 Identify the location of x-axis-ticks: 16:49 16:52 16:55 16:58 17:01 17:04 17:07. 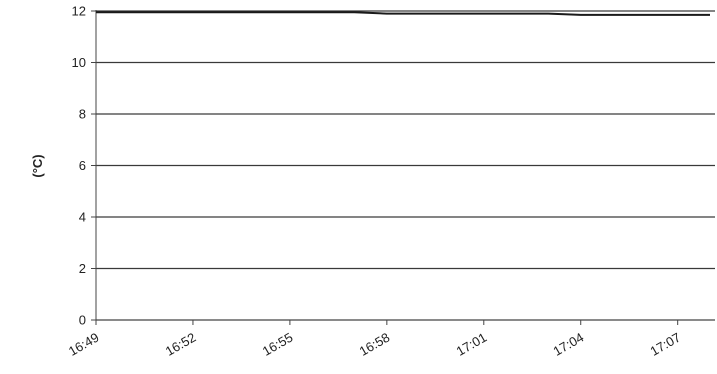
(374, 339).